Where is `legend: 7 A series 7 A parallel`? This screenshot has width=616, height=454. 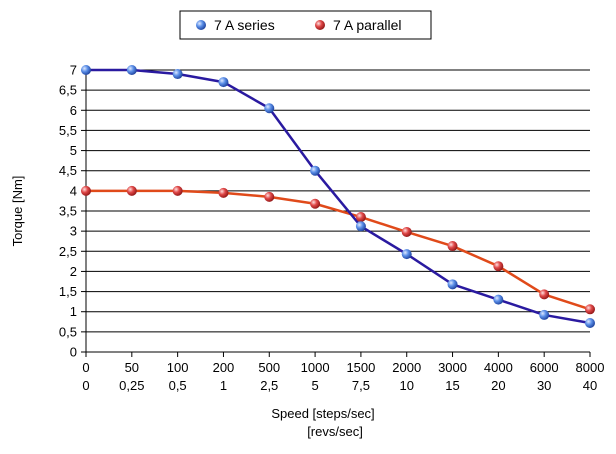 legend: 7 A series 7 A parallel is located at coordinates (305, 25).